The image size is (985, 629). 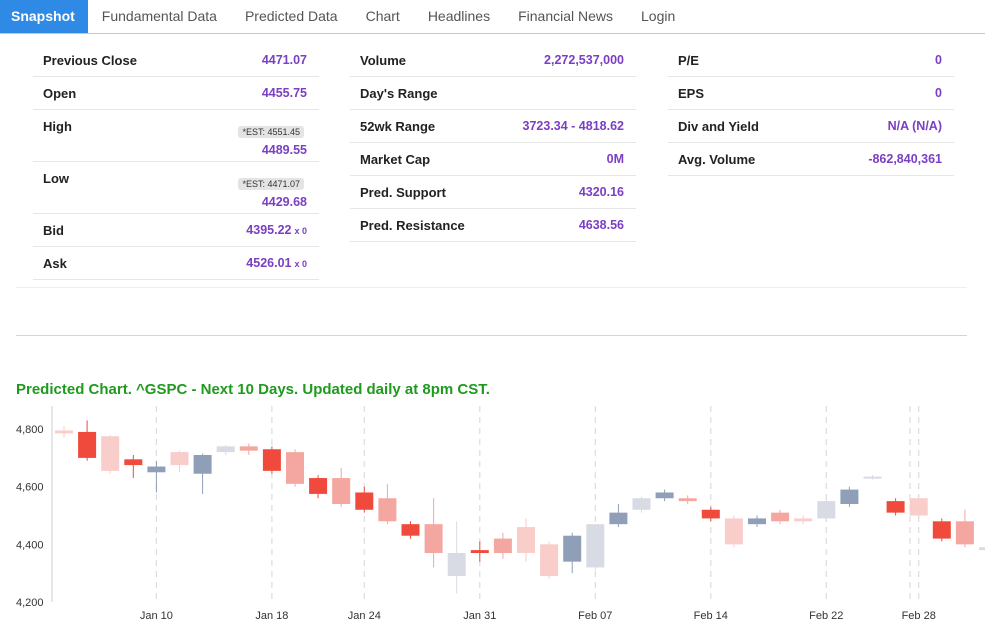 I want to click on row-div-yield: Div and Yield N/A (N/A), so click(x=811, y=126).